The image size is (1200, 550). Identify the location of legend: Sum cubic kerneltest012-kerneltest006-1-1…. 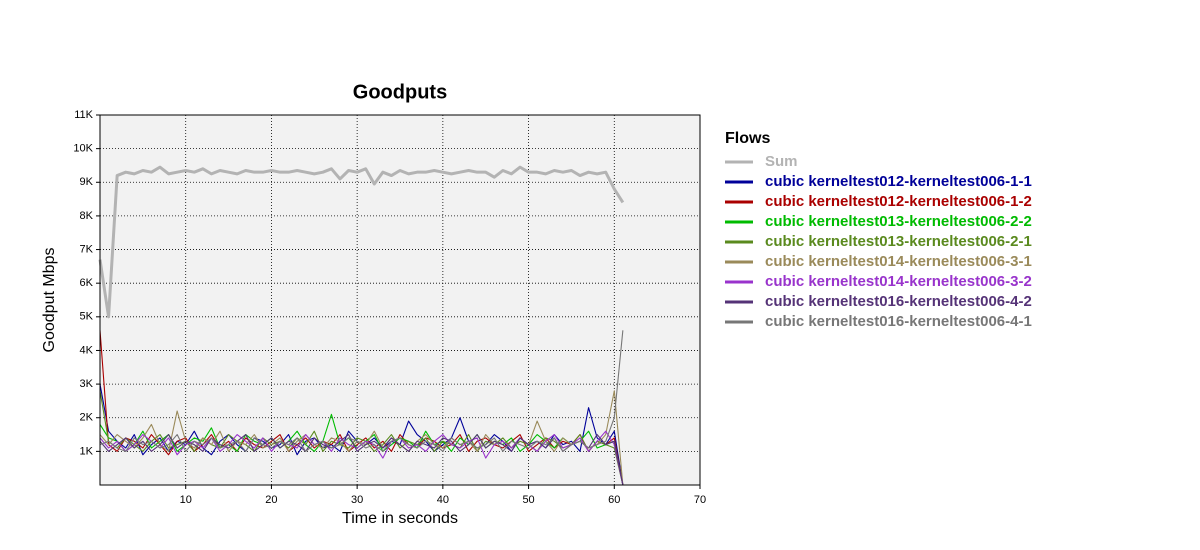
(878, 241).